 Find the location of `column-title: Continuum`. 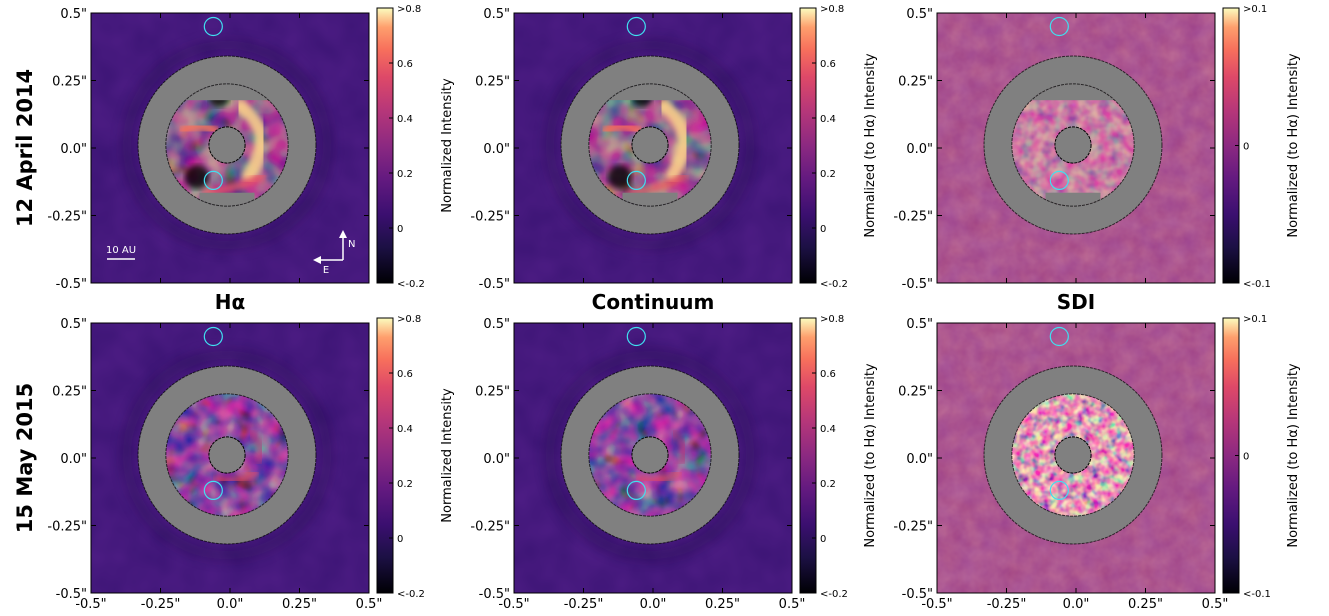

column-title: Continuum is located at coordinates (653, 302).